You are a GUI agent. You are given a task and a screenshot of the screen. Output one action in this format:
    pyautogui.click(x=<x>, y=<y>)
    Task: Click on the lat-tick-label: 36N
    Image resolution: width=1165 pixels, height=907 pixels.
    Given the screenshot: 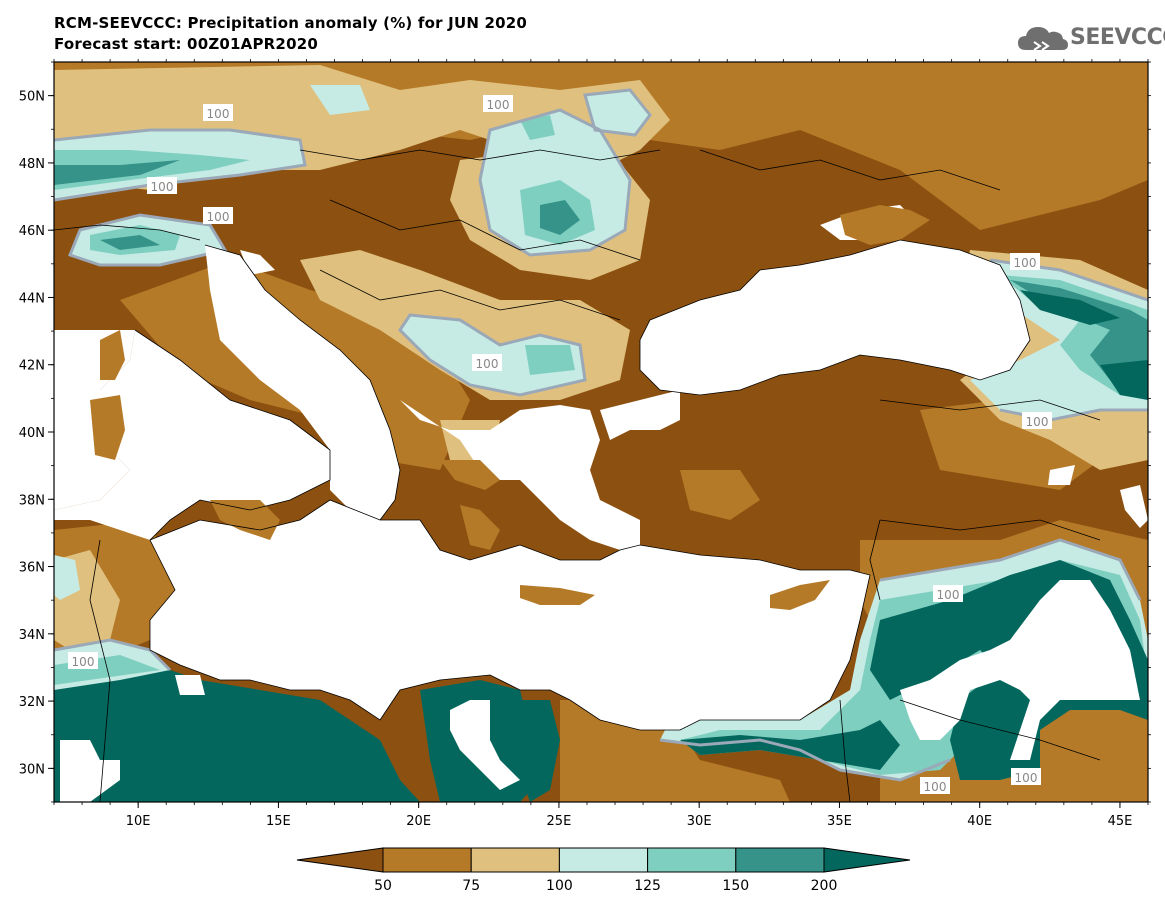 What is the action you would take?
    pyautogui.click(x=32, y=568)
    